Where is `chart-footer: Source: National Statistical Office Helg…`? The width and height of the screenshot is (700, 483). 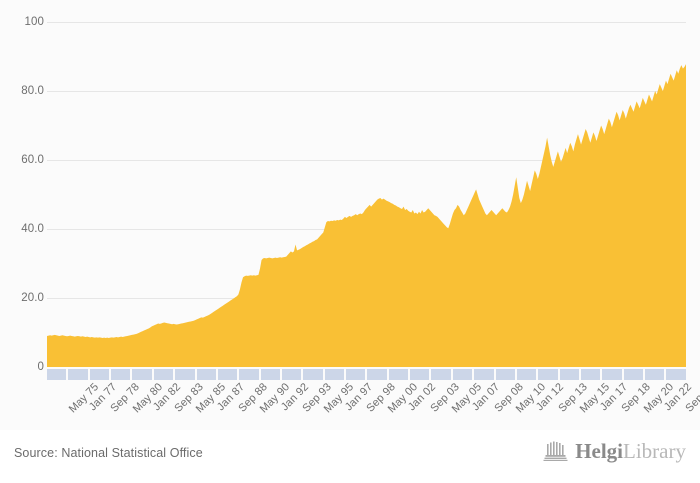
chart-footer: Source: National Statistical Office Helg… is located at coordinates (350, 456).